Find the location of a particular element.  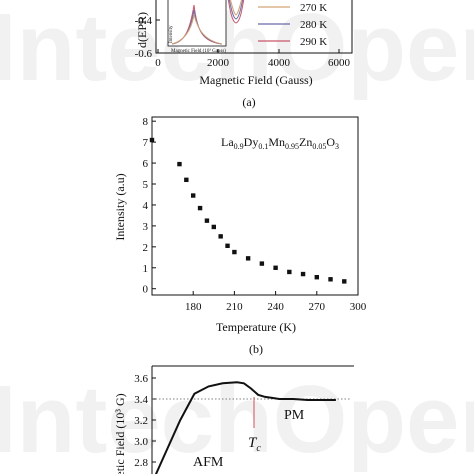

panel-a-frame is located at coordinates (254, 27).